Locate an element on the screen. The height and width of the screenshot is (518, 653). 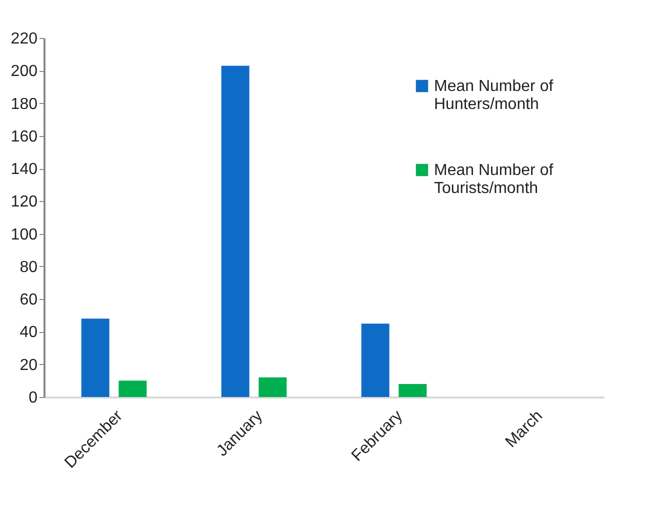
y-tick-label: 120 is located at coordinates (24, 202).